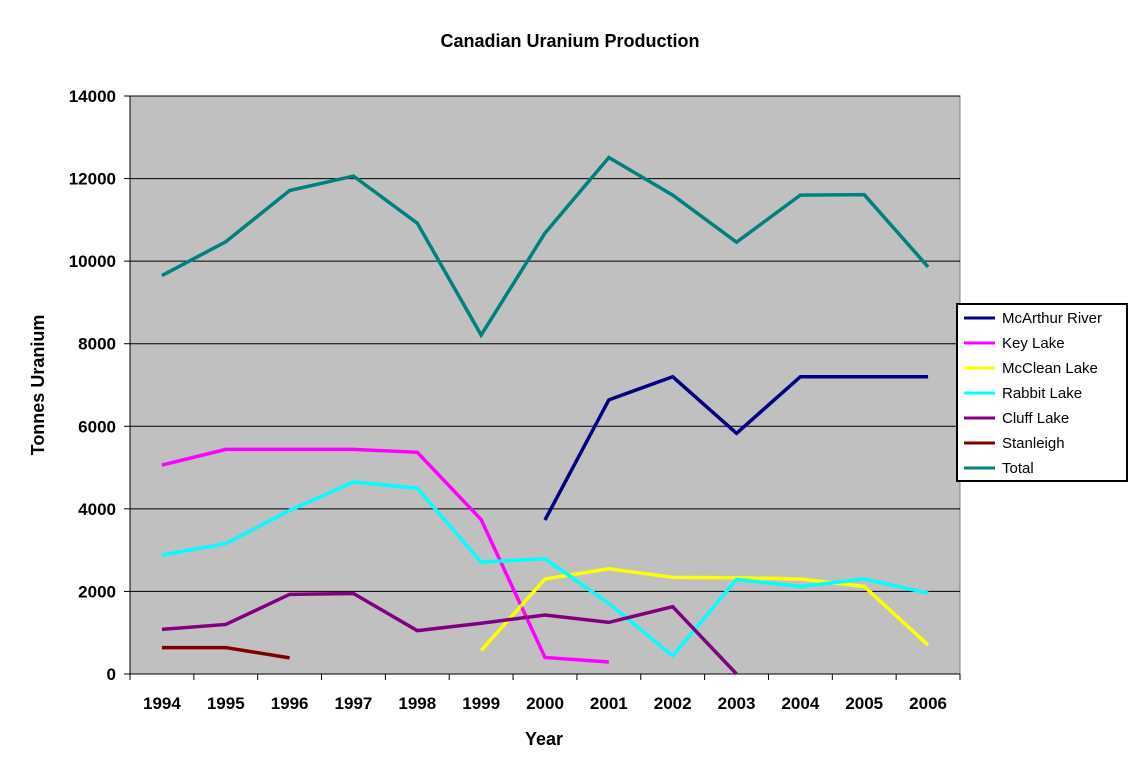  What do you see at coordinates (162, 703) in the screenshot?
I see `x-tick-label: 1994` at bounding box center [162, 703].